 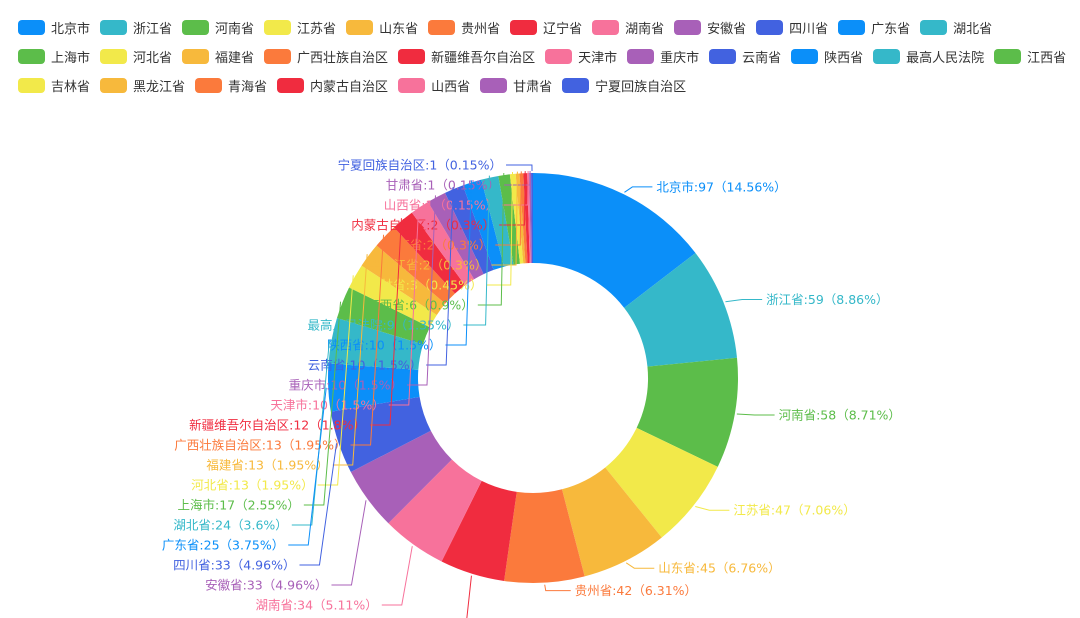 What do you see at coordinates (891, 29) in the screenshot?
I see `legend-label: 广东省` at bounding box center [891, 29].